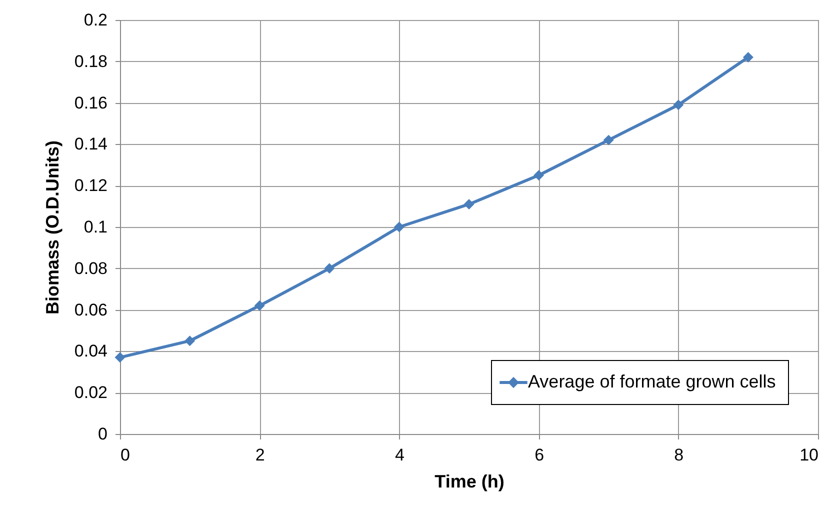 The image size is (829, 516). Describe the element at coordinates (91, 144) in the screenshot. I see `y-tick-label: 0.14` at that location.